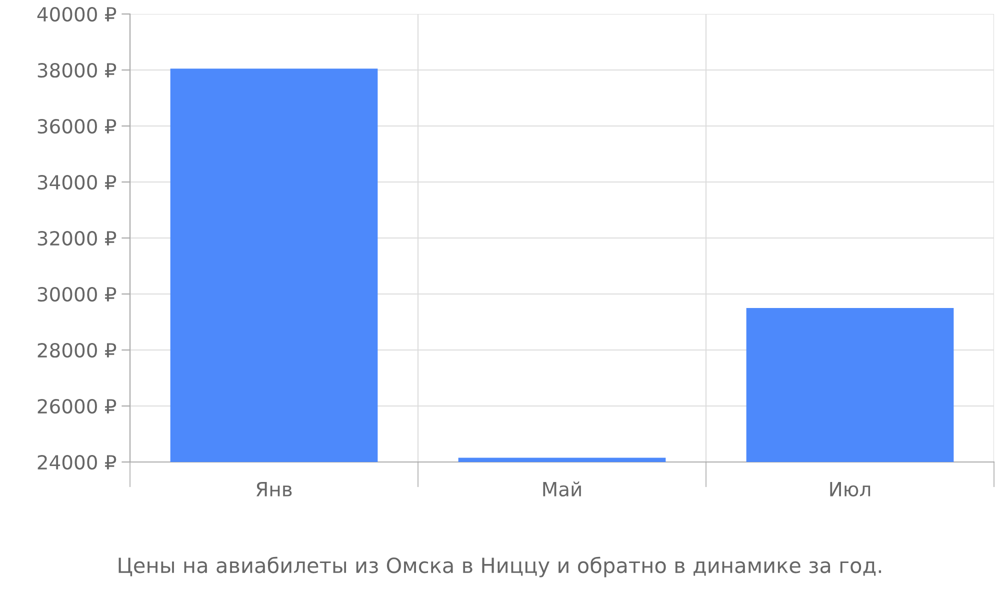 The image size is (1000, 600). I want to click on y-tick-label: 28000 ₽, so click(77, 350).